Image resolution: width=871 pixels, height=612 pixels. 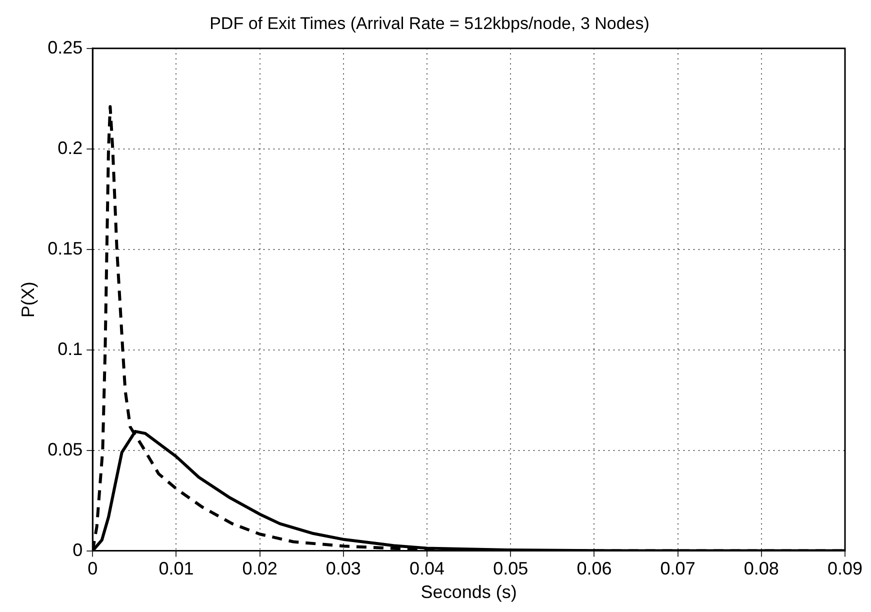 I want to click on x-tick-label: 0.07, so click(x=678, y=568).